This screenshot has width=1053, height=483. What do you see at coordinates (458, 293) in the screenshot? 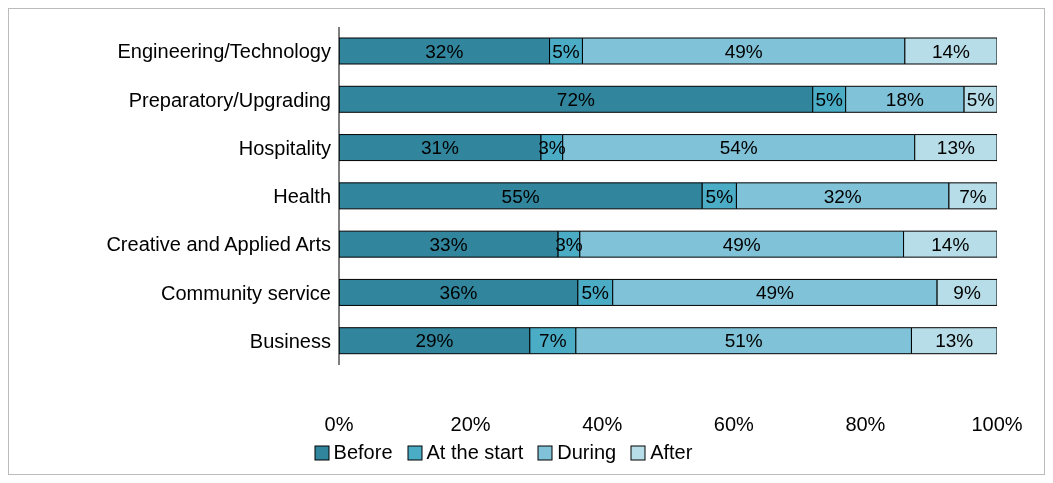
I see `data-label: 36%` at bounding box center [458, 293].